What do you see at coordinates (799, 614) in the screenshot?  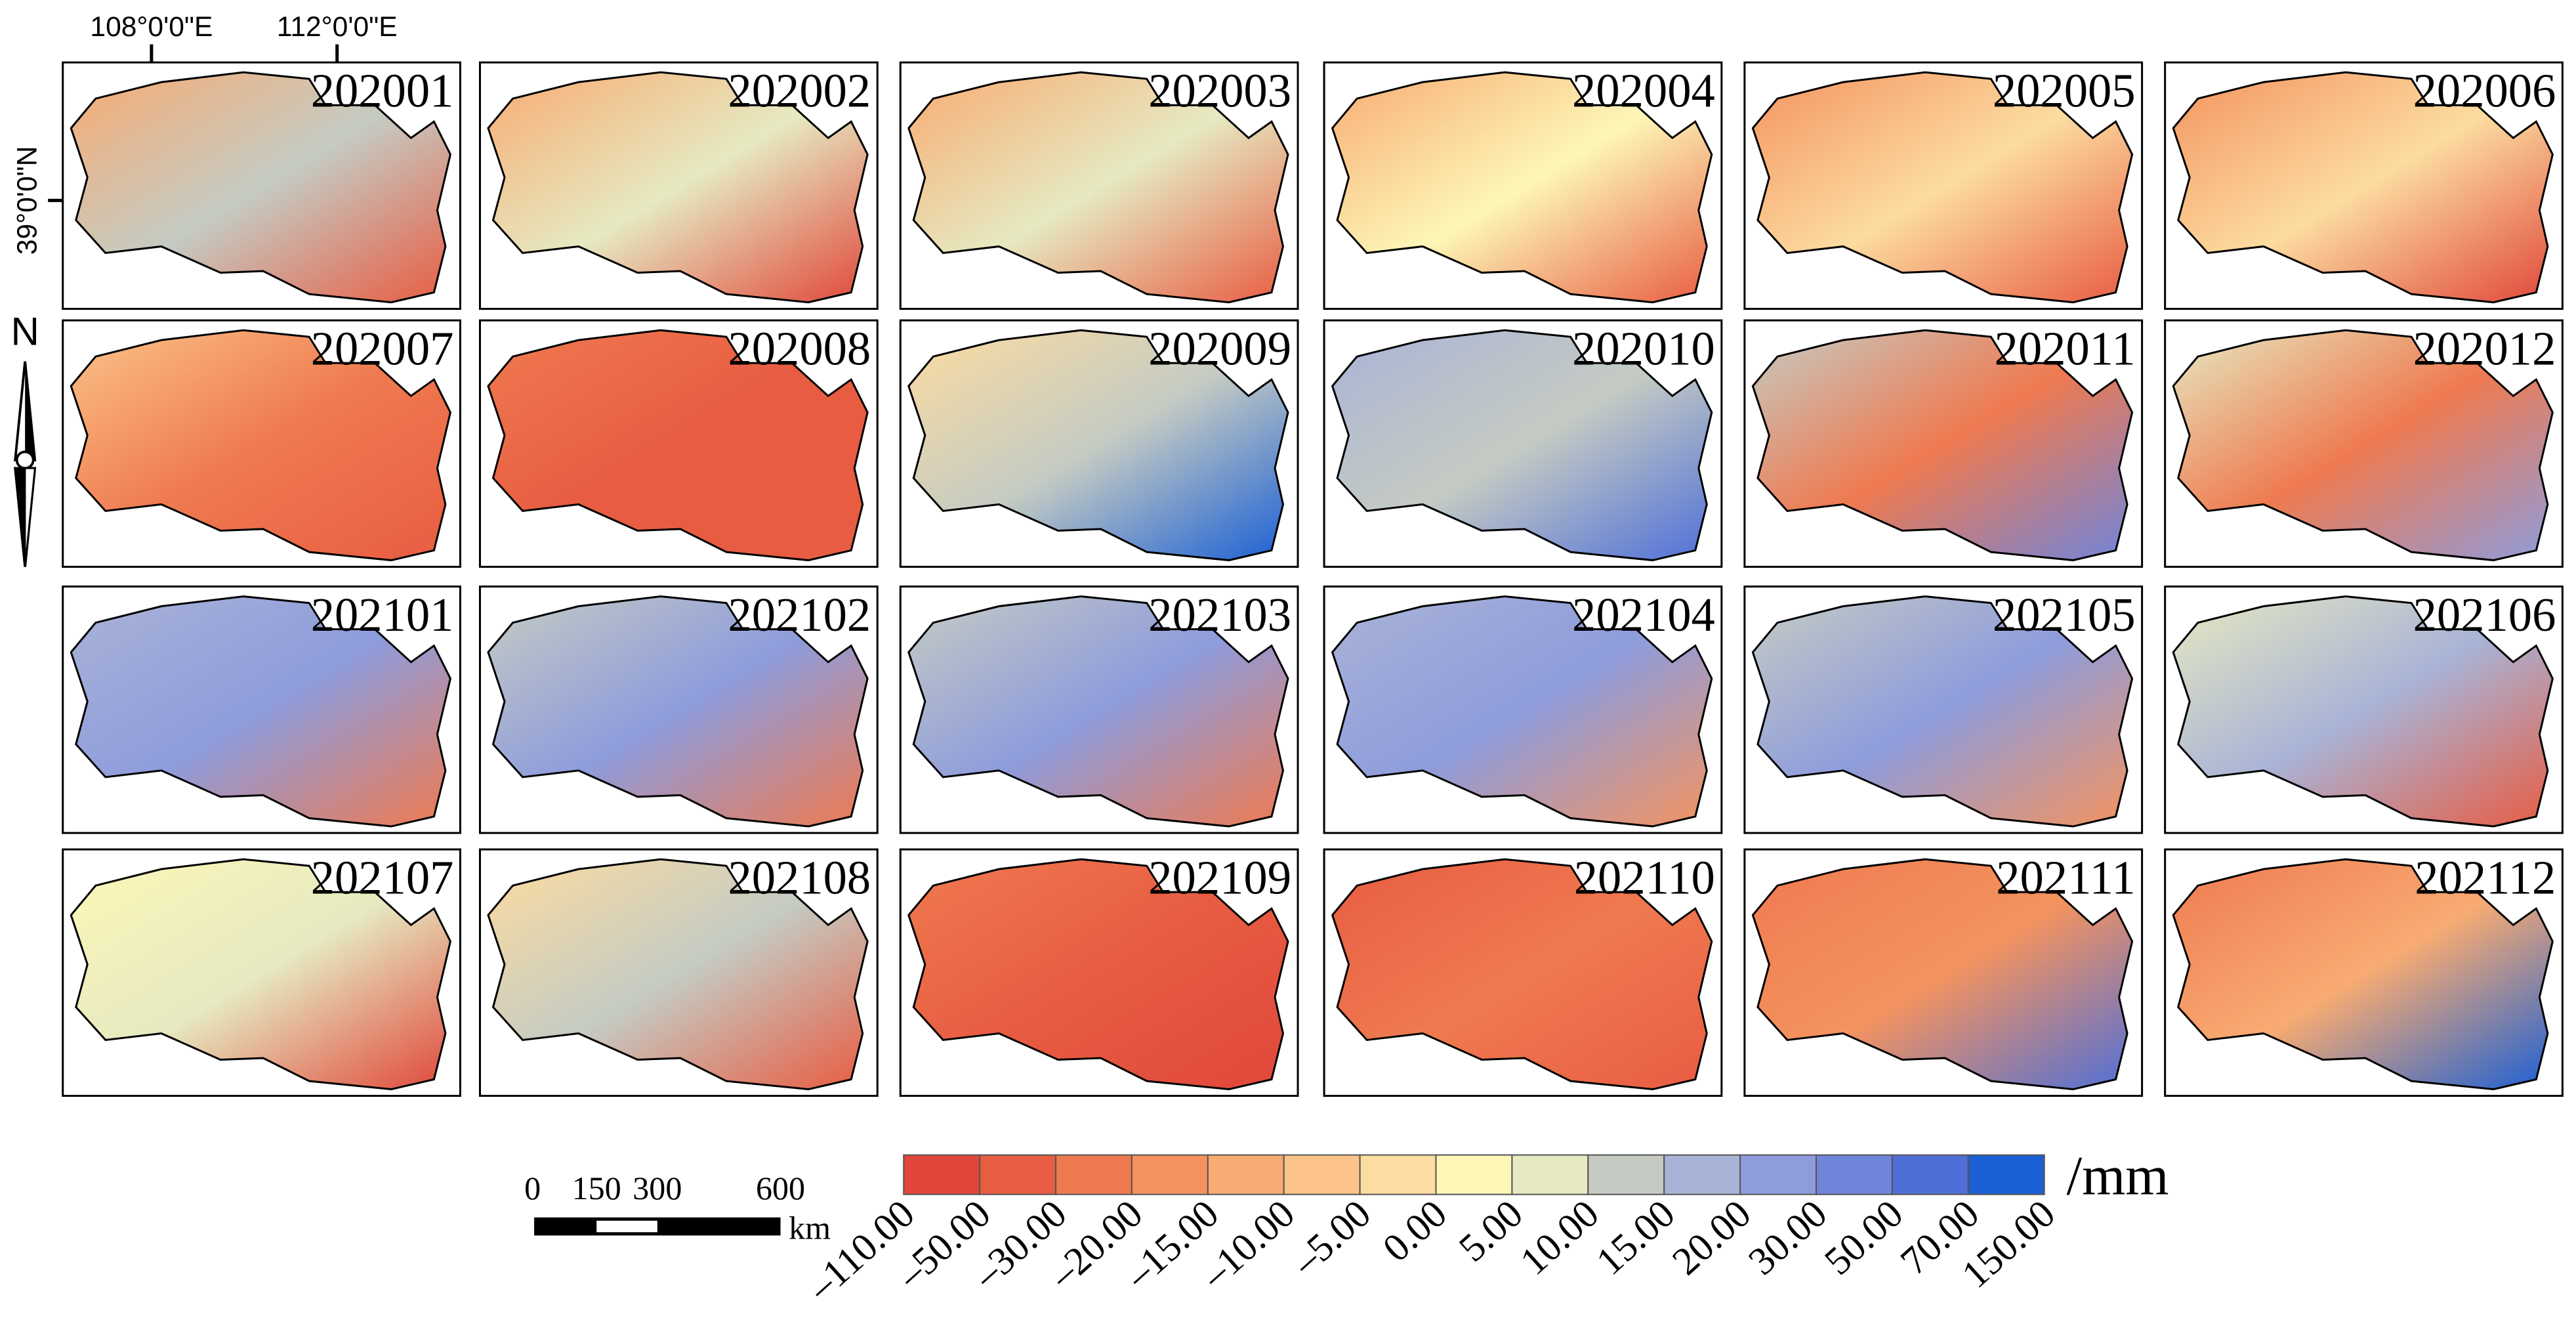 I see `panel-label: 202102` at bounding box center [799, 614].